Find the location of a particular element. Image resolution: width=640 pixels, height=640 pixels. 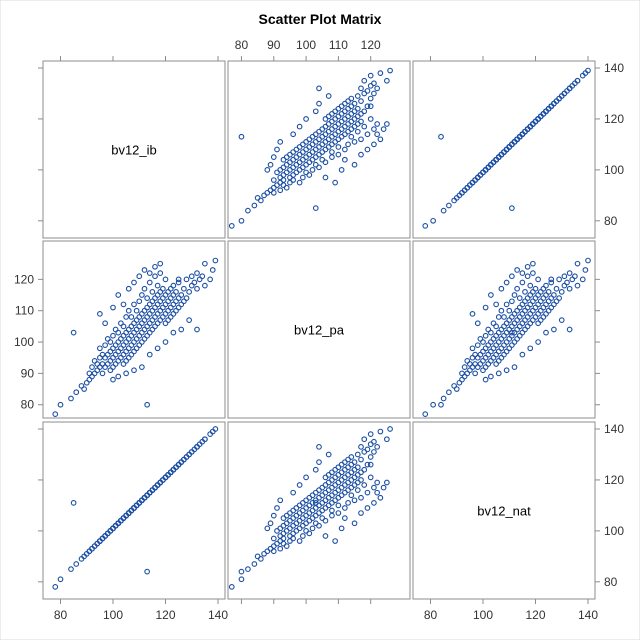

chart-title: Scatter Plot Matrix is located at coordinates (320, 19).